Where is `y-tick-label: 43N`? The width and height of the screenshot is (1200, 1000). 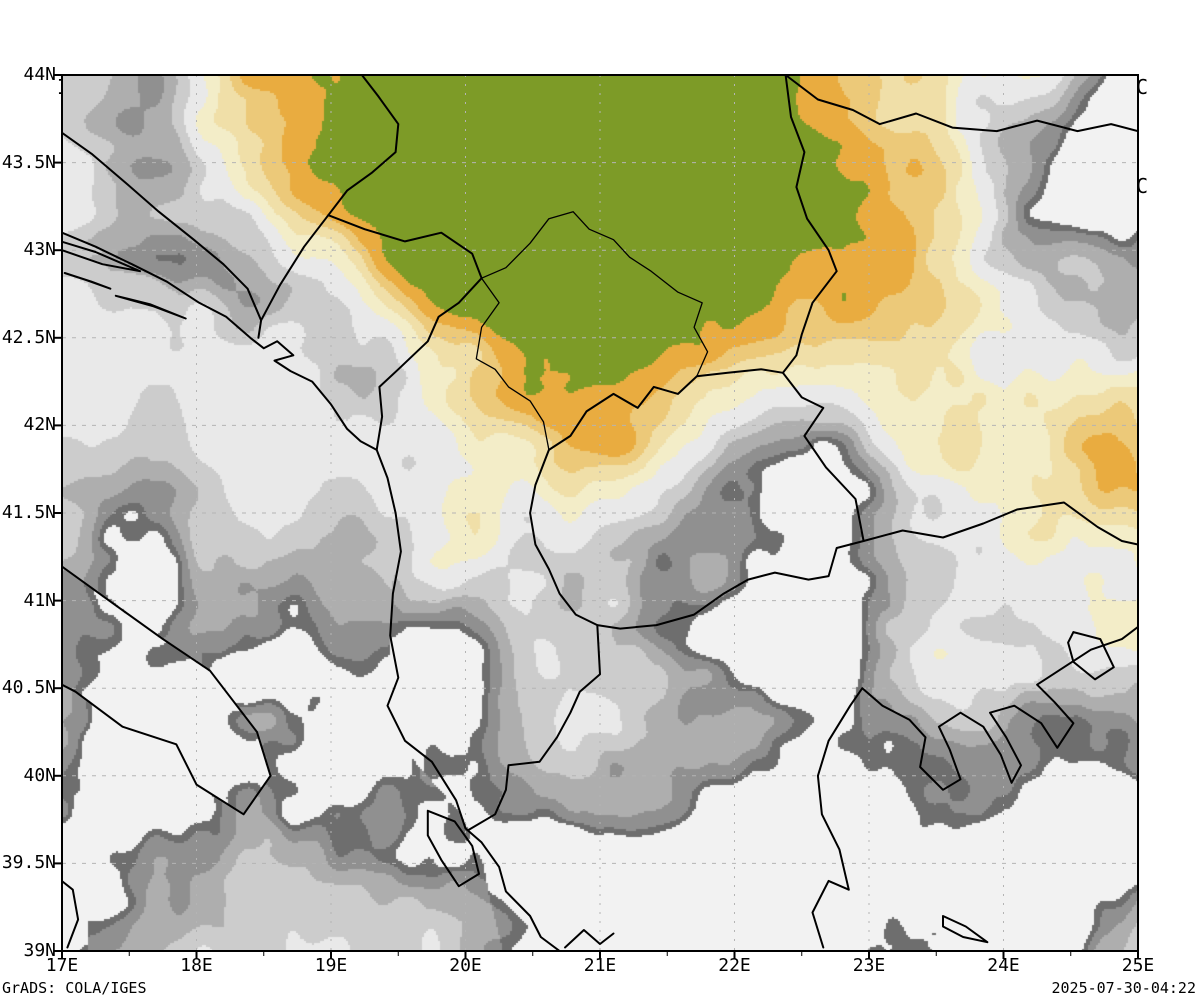 y-tick-label: 43N is located at coordinates (39, 250).